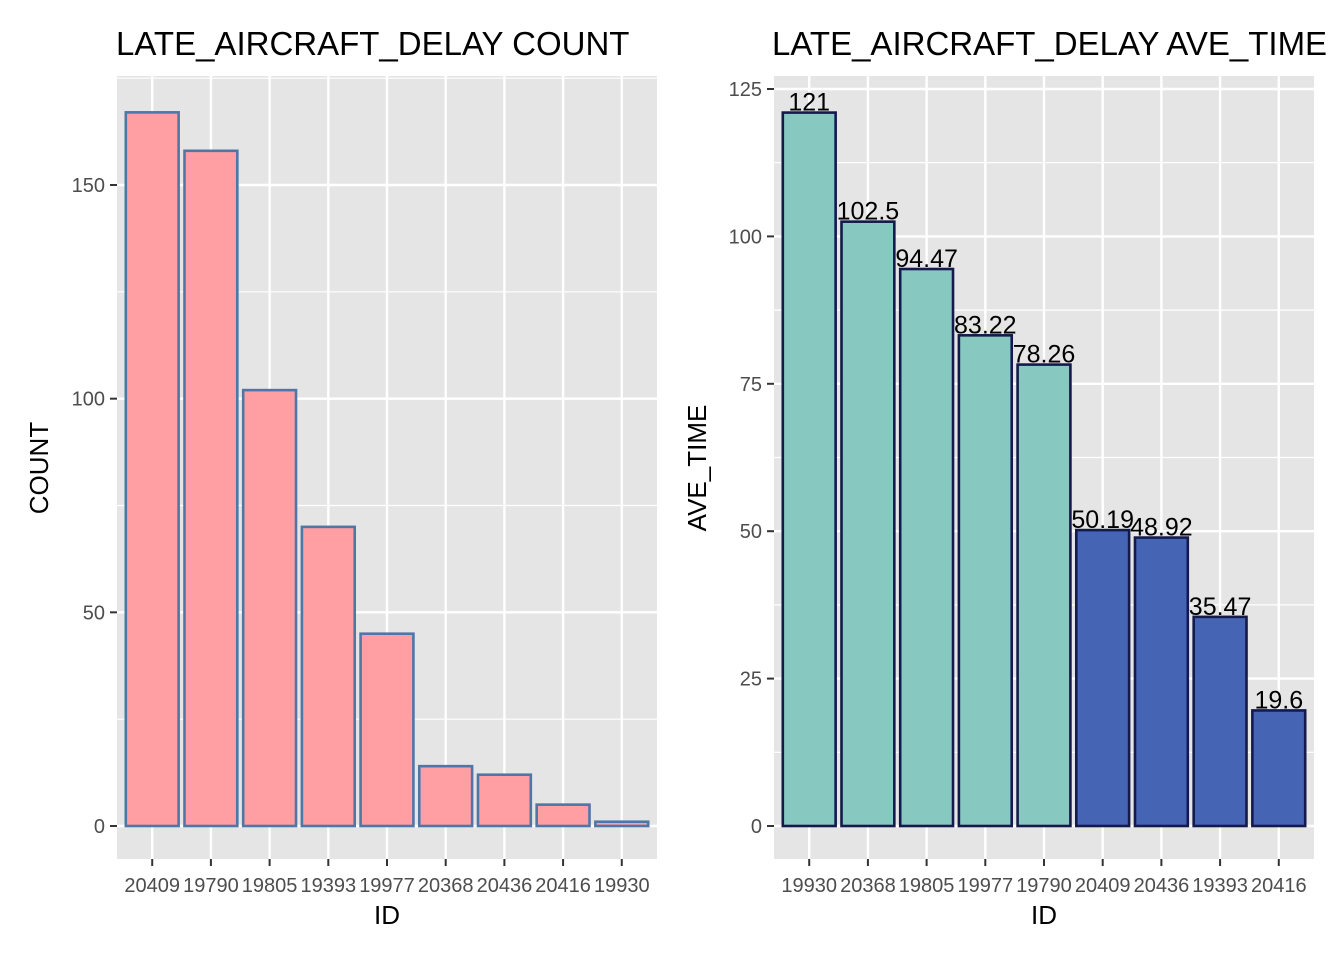  Describe the element at coordinates (697, 468) in the screenshot. I see `avetime-chart-y-label: AVE_TIME` at that location.